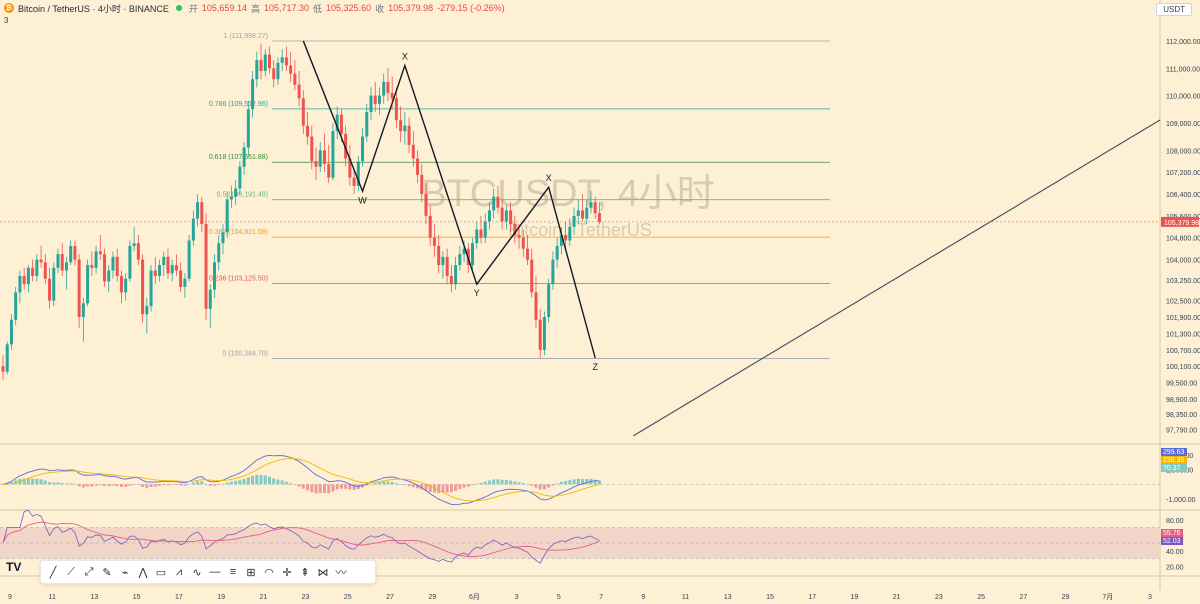 This screenshot has width=1200, height=604. I want to click on elliott-icon: 〰, so click(341, 573).